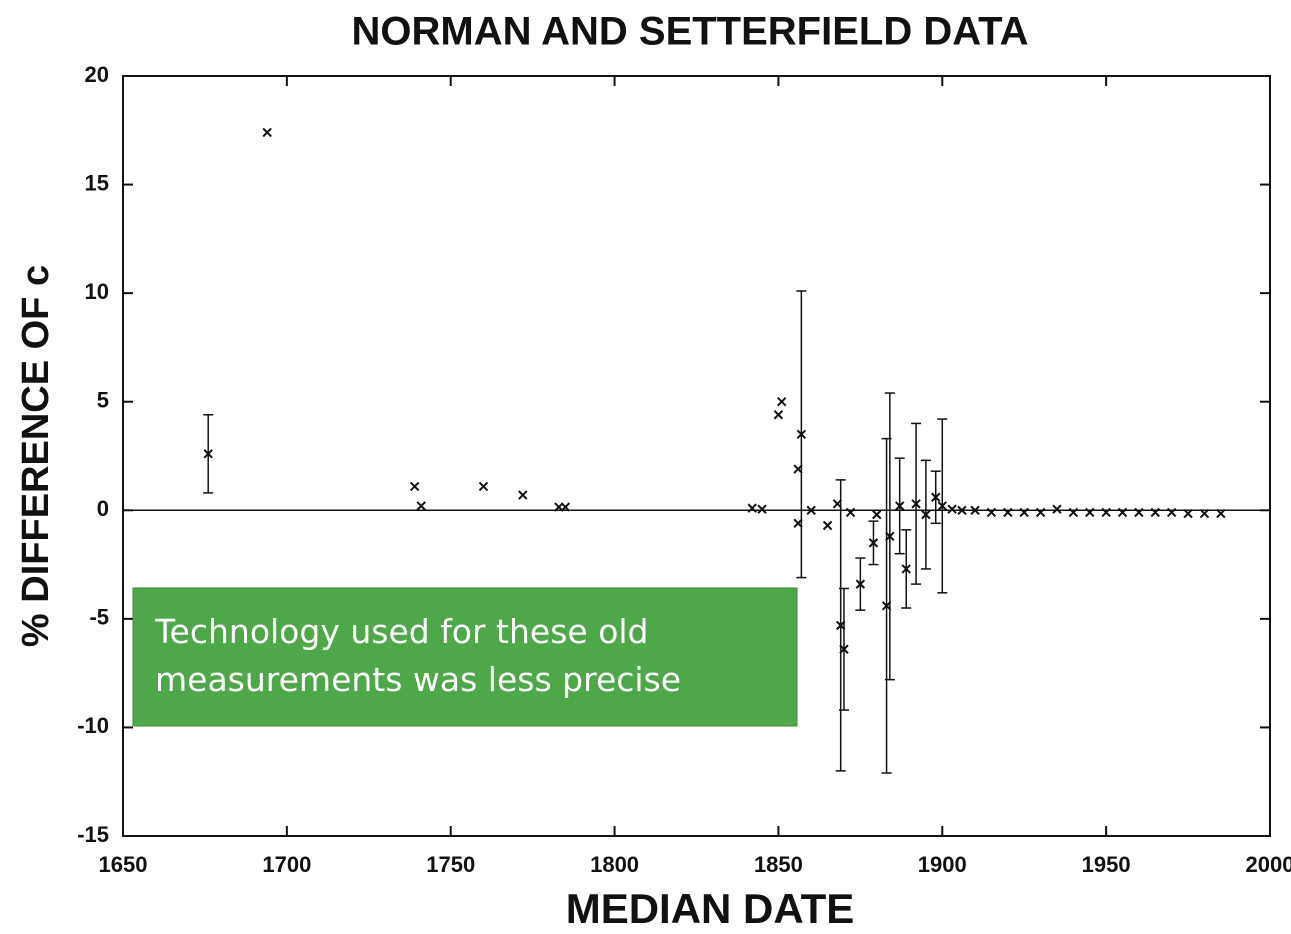 The image size is (1291, 934). Describe the element at coordinates (99, 617) in the screenshot. I see `y-tick-label: -5` at that location.